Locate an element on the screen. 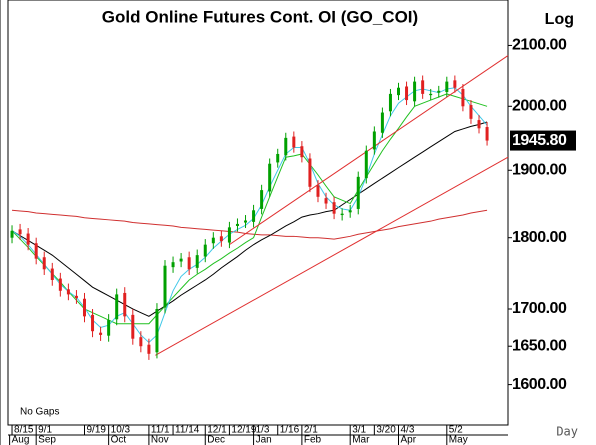 The height and width of the screenshot is (445, 596). x-tick-label: 10/3 is located at coordinates (121, 430).